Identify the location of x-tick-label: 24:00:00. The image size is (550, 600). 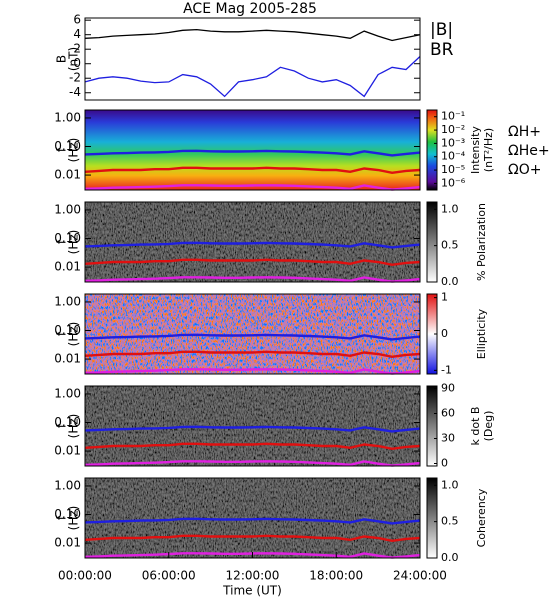
(420, 576).